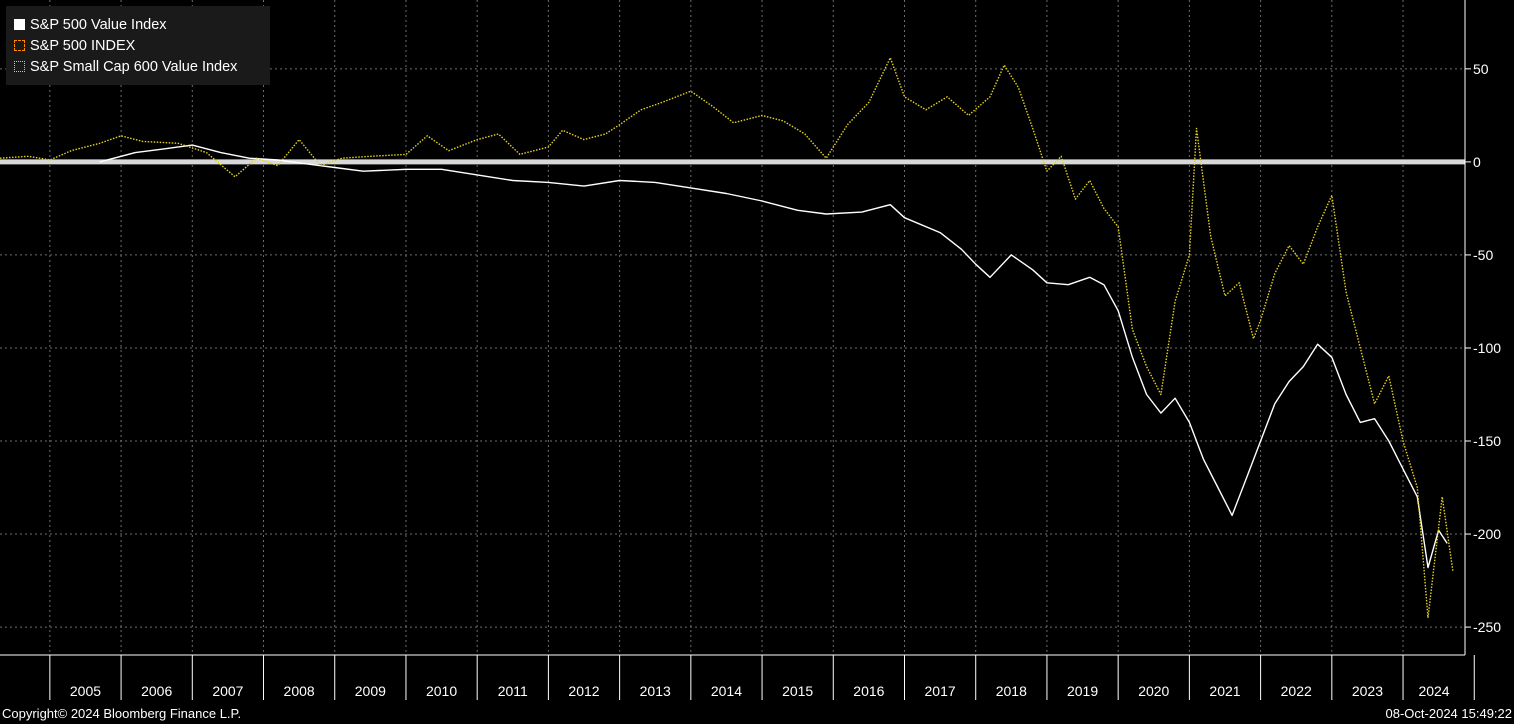  Describe the element at coordinates (441, 691) in the screenshot. I see `x-tick-label: 2010` at that location.